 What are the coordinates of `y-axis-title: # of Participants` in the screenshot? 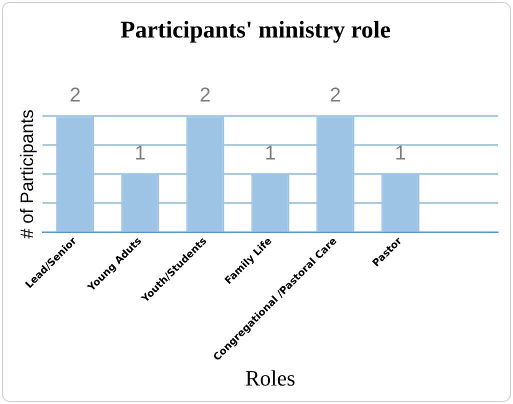 It's located at (26, 174).